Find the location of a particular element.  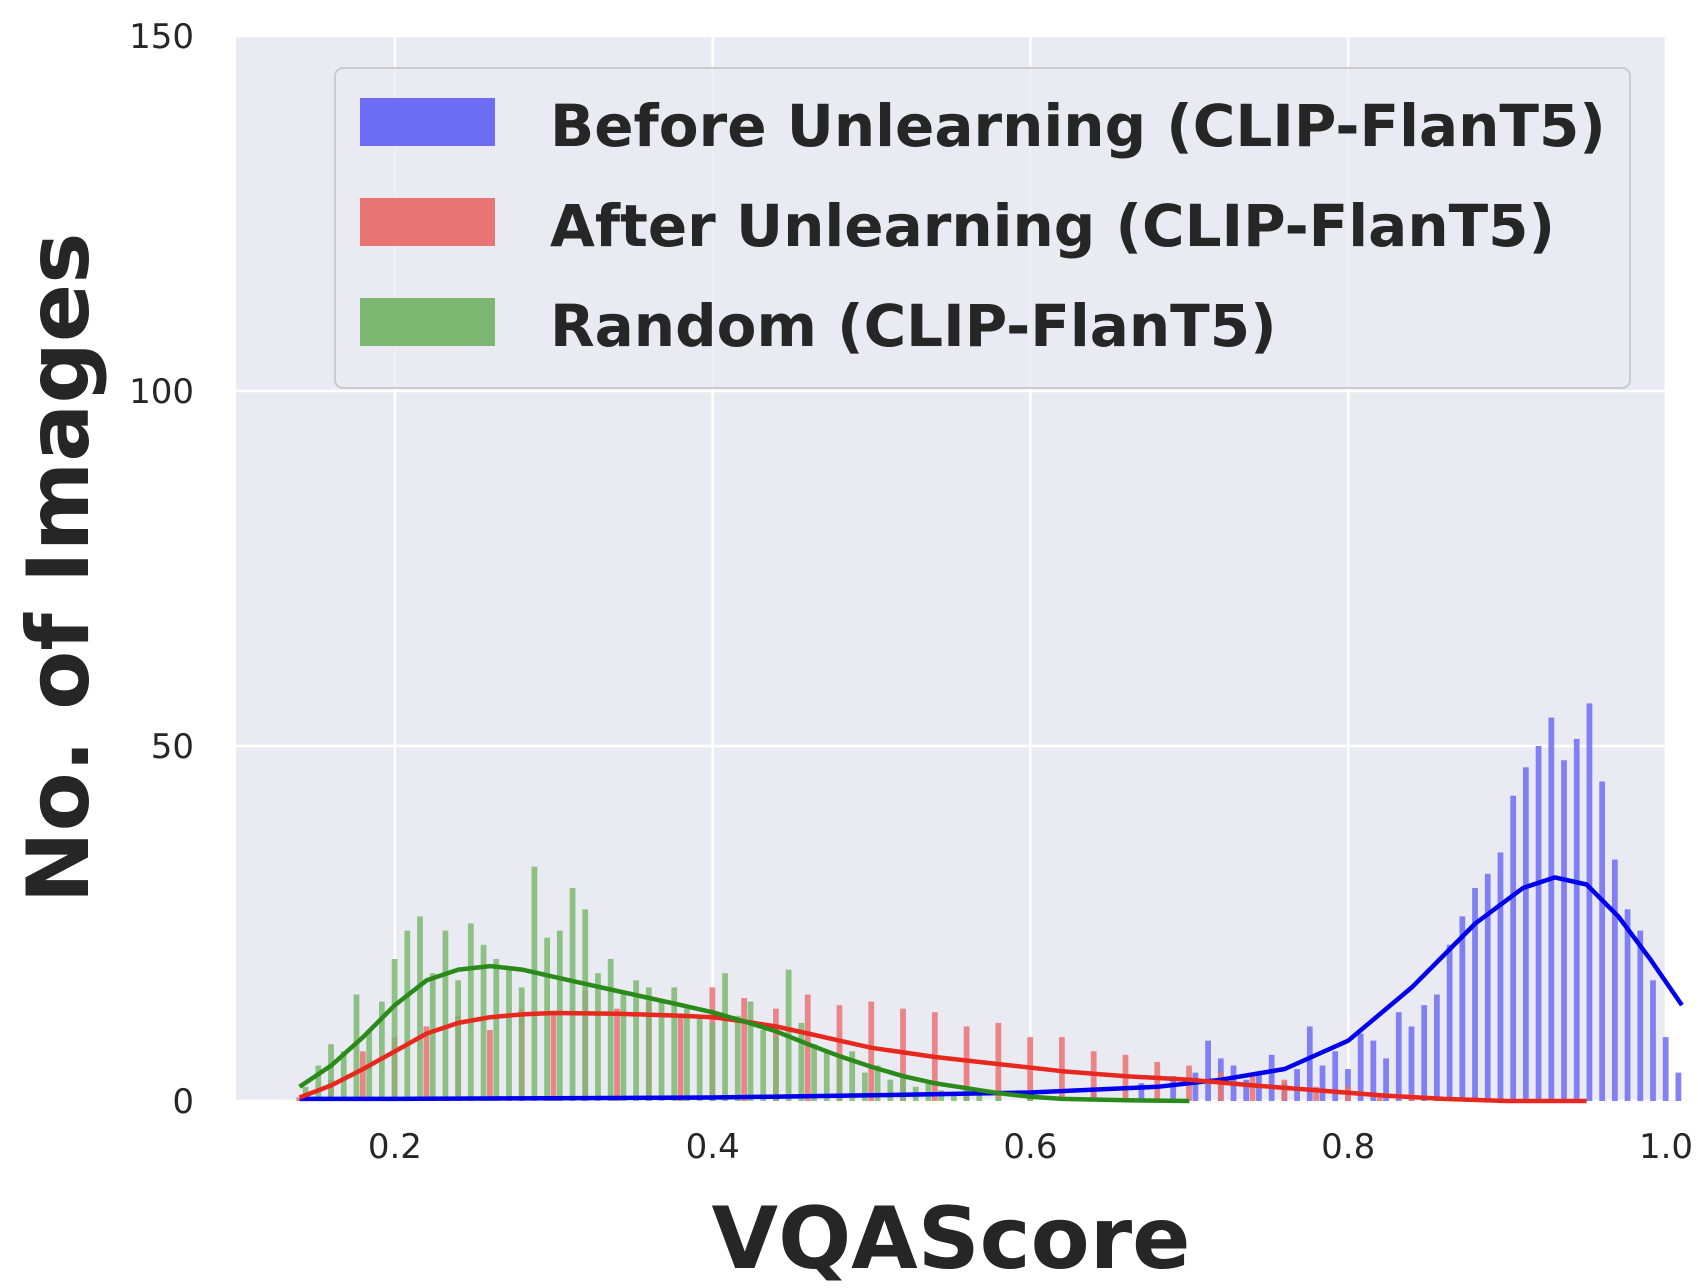

x-axis-ticks: 0.2 0.4 0.6 0.8 1.0 is located at coordinates (1030, 1147).